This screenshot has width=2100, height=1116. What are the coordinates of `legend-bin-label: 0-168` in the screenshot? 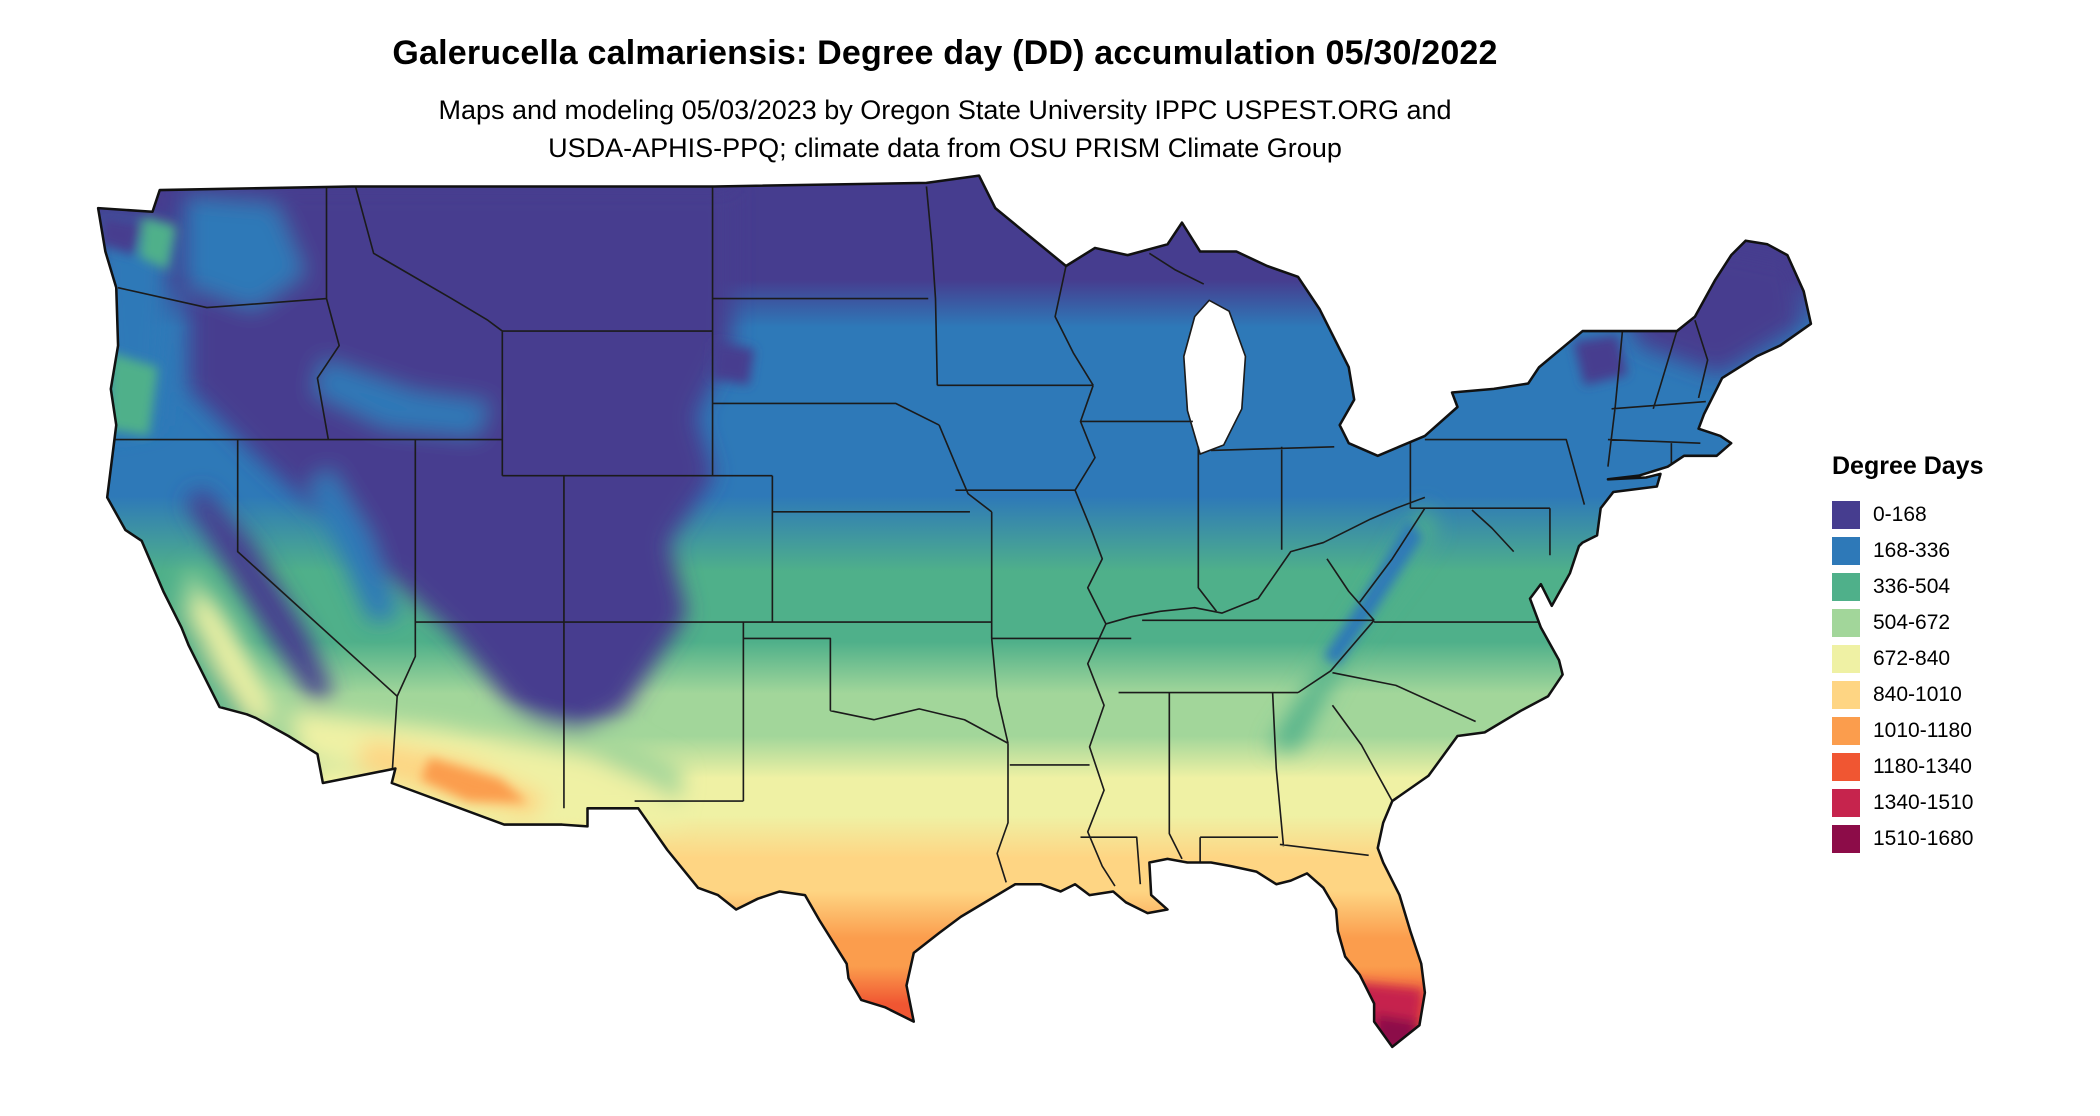 It's located at (1900, 514).